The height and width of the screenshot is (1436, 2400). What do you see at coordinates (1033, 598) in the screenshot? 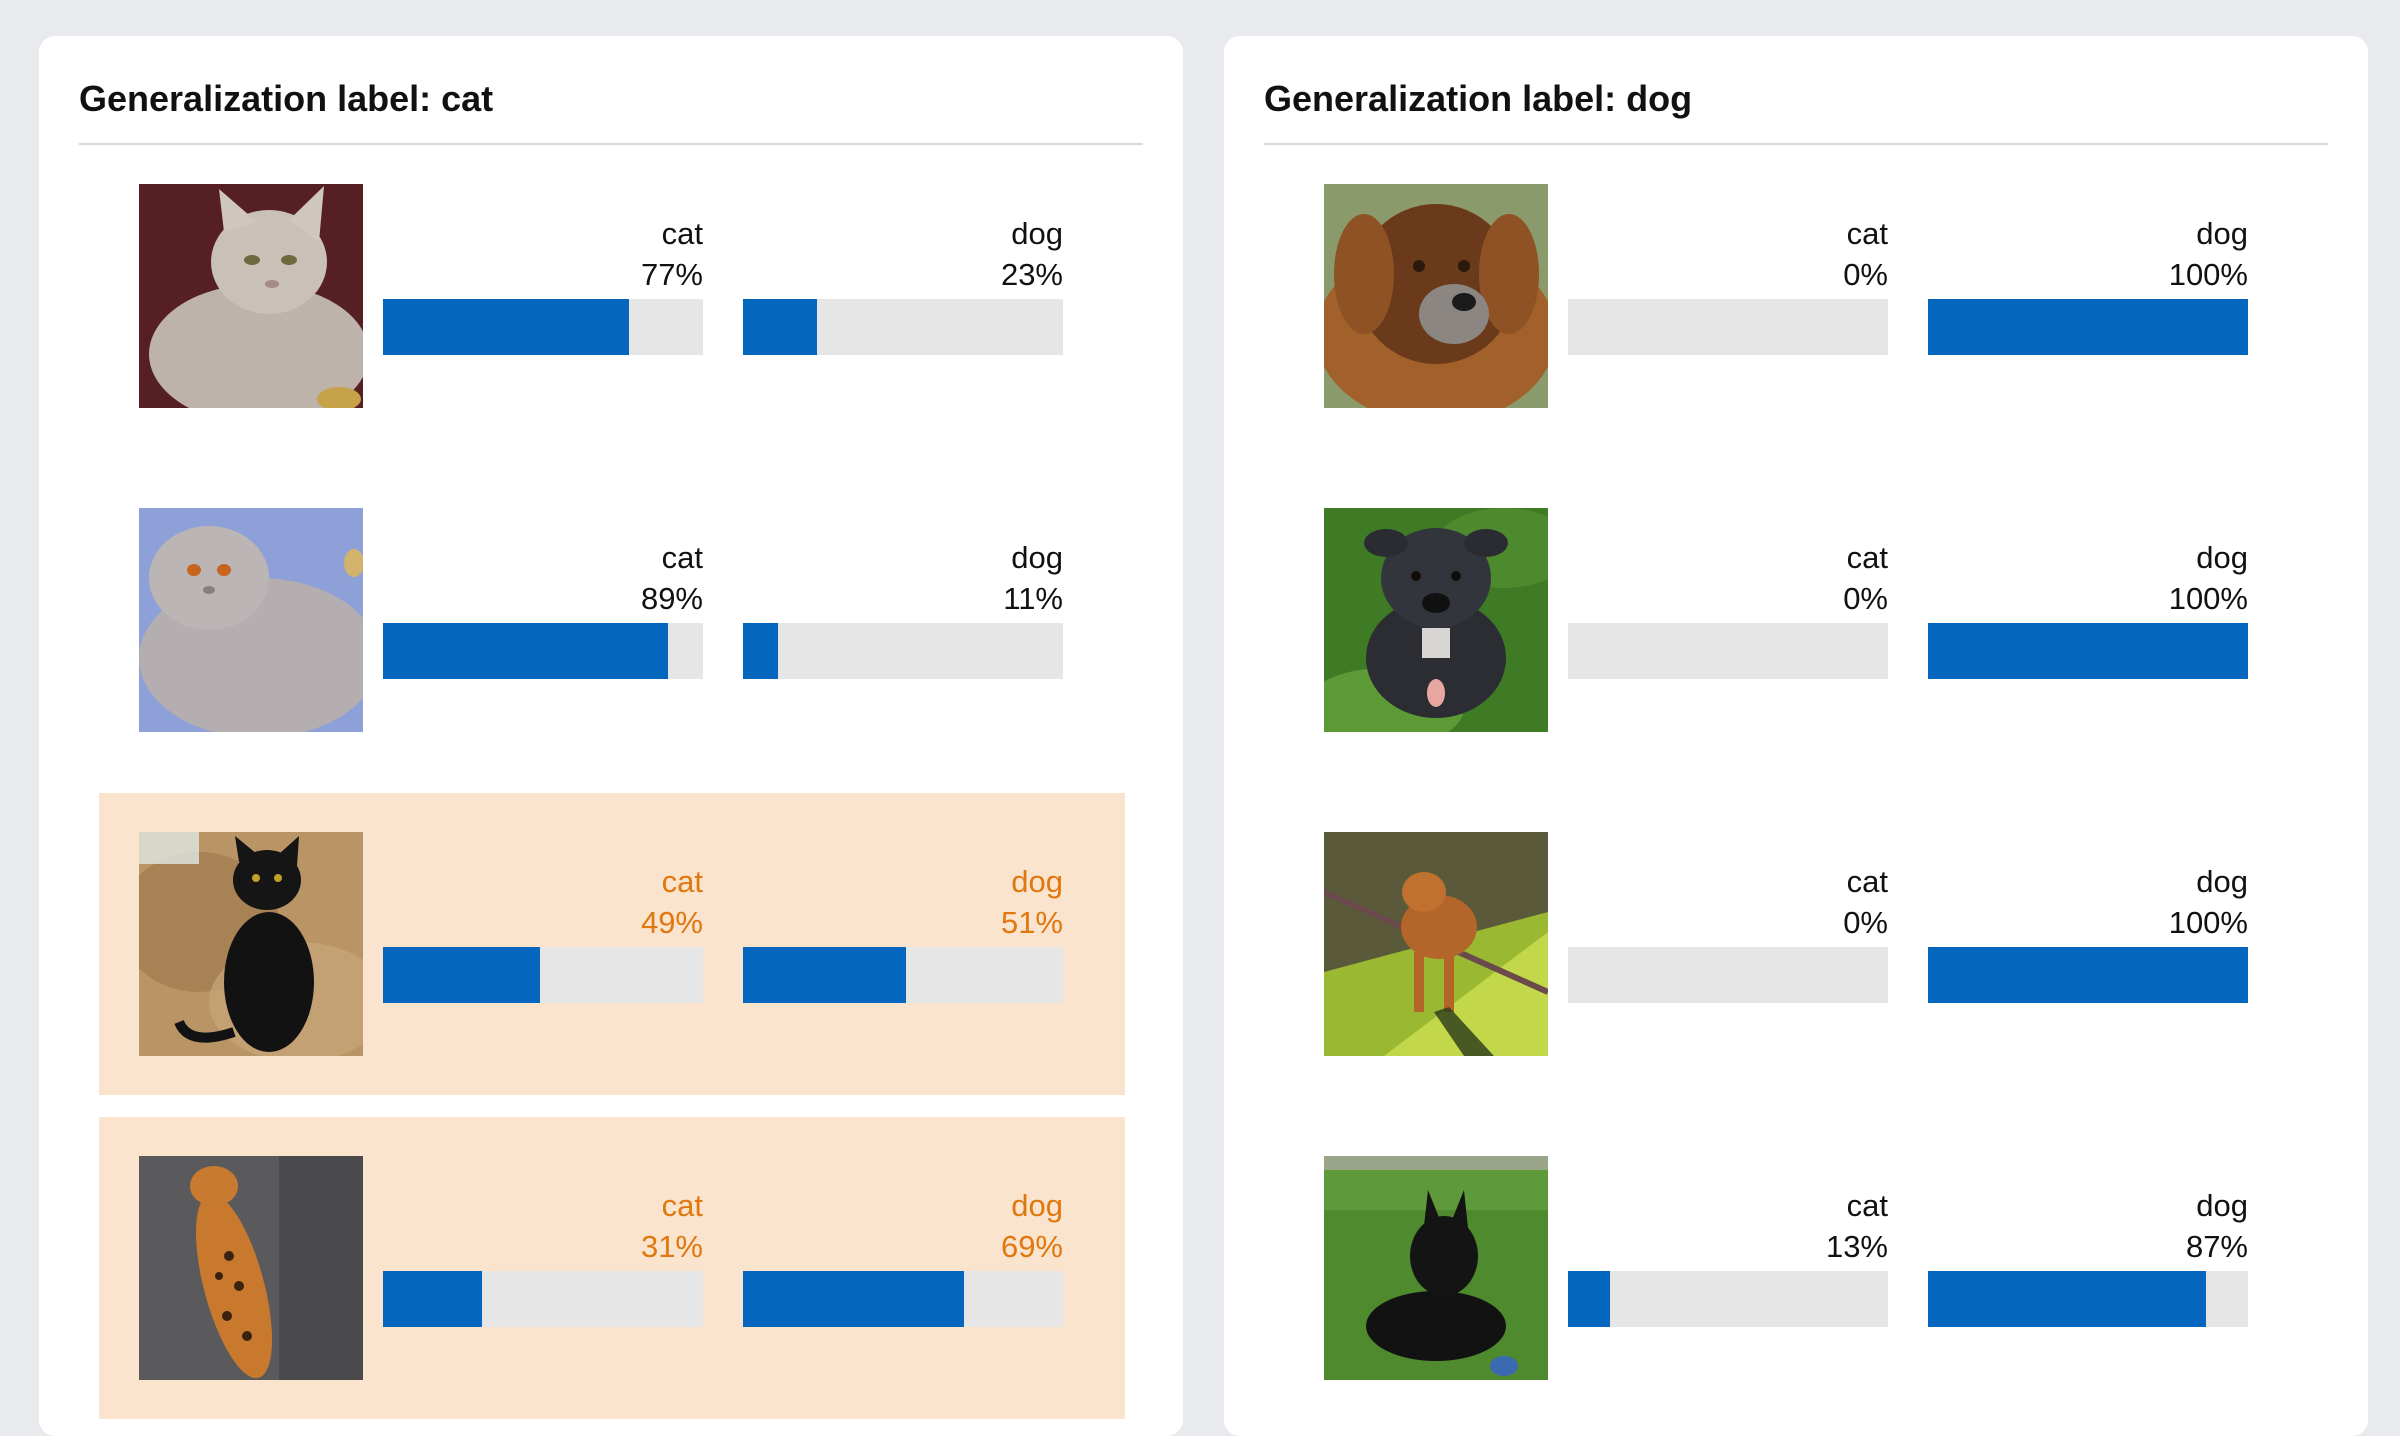
I see `score-percent: 11%` at bounding box center [1033, 598].